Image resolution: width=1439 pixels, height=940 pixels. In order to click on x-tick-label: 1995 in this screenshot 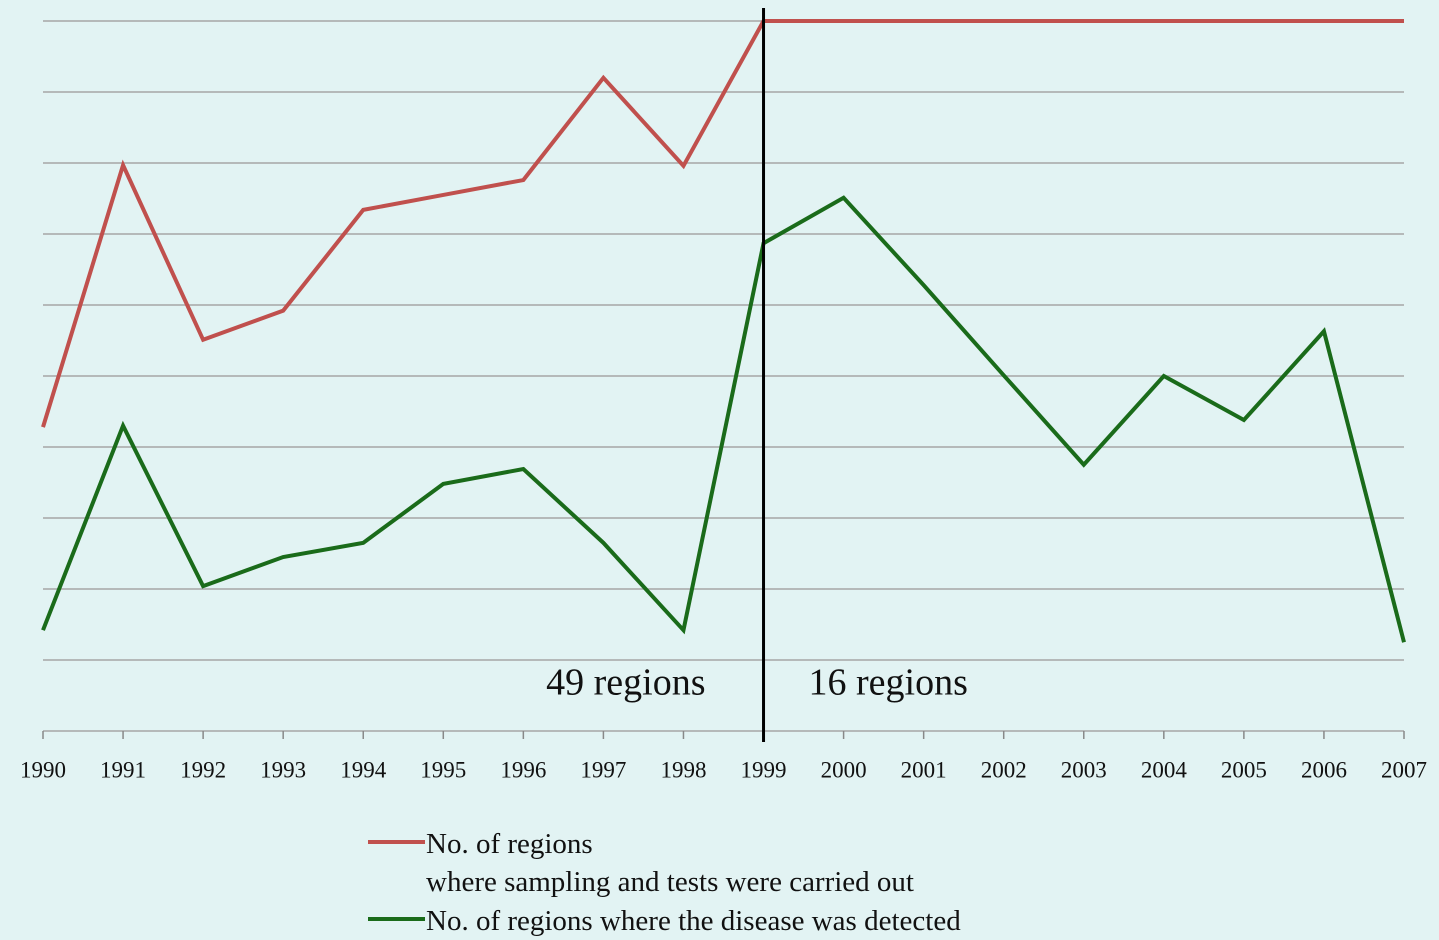, I will do `click(443, 769)`.